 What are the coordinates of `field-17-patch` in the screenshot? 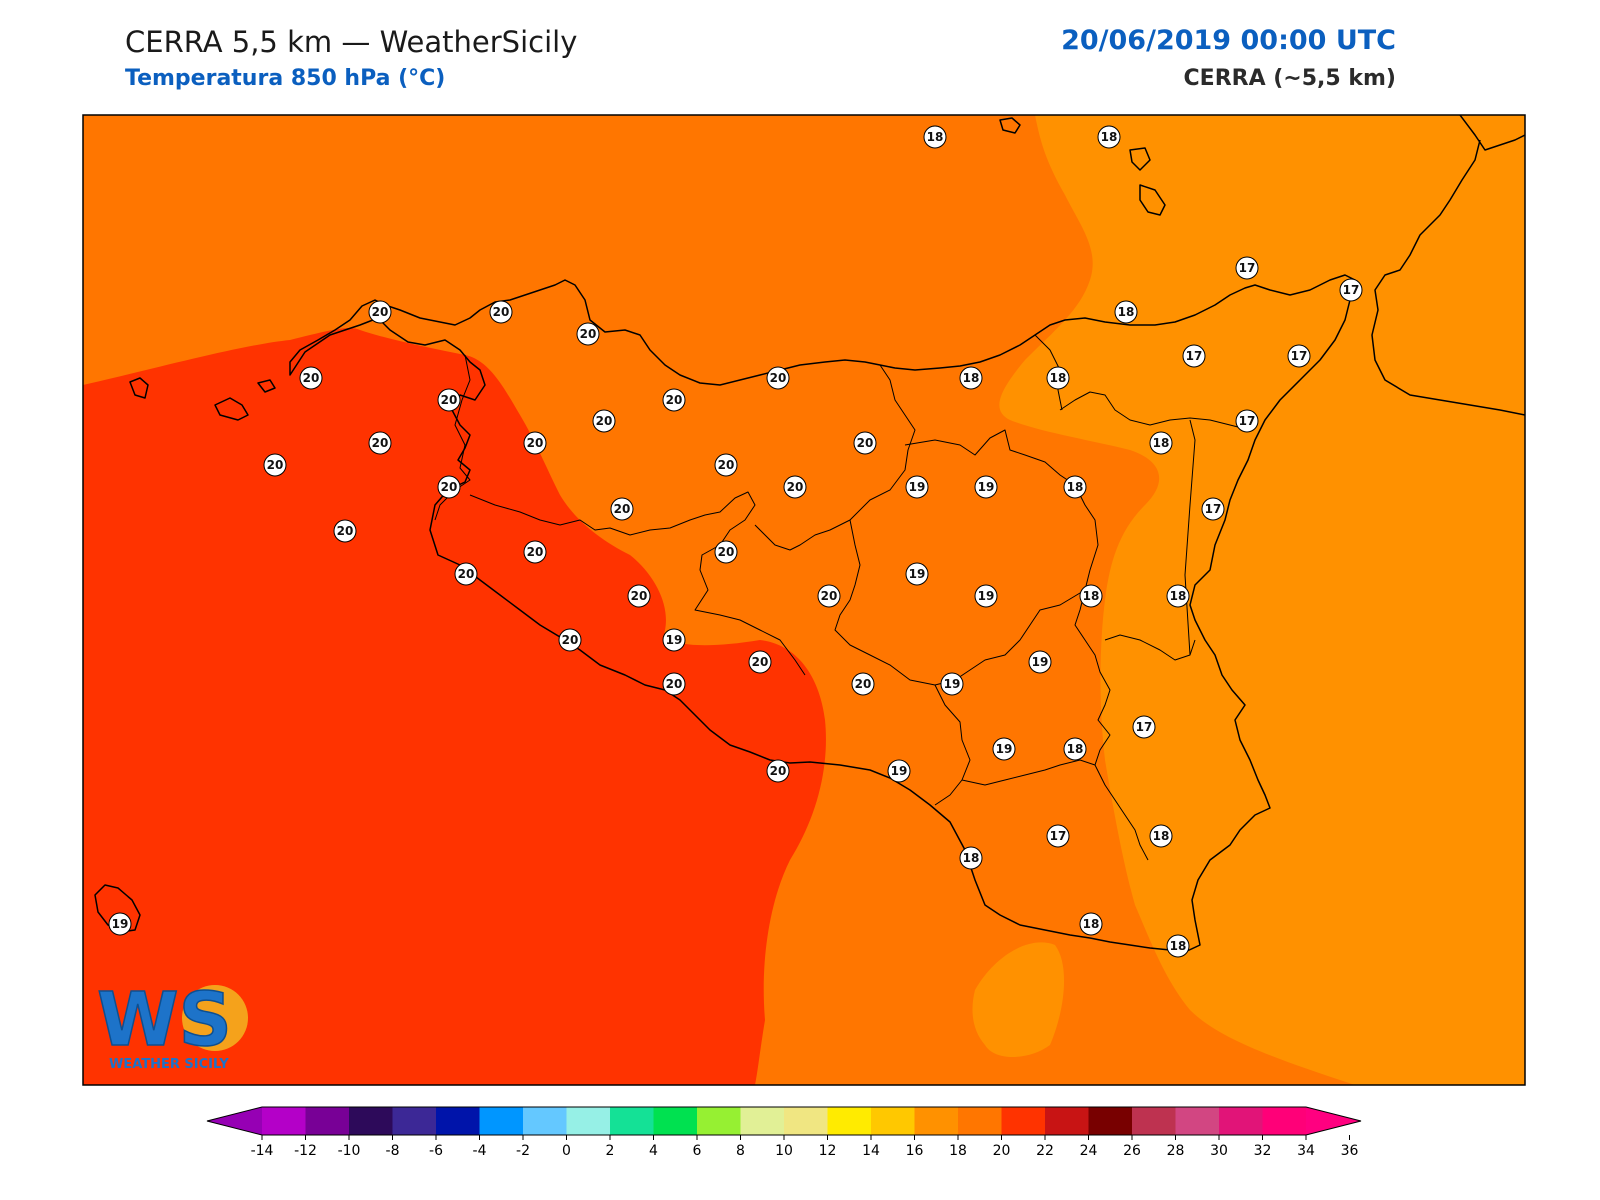 It's located at (1018, 1000).